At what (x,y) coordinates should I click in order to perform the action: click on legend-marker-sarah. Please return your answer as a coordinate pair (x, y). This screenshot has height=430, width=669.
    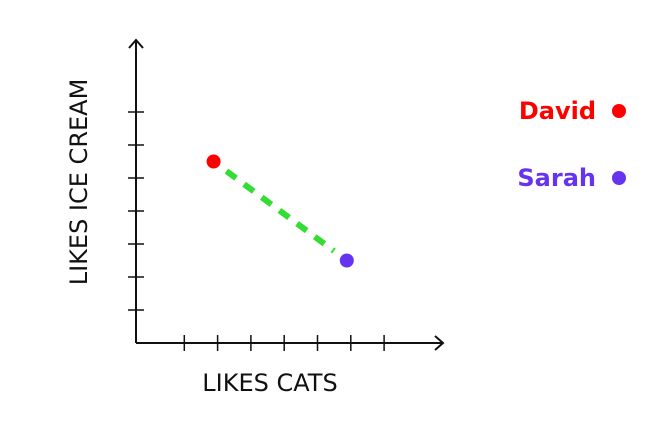
    Looking at the image, I should click on (619, 178).